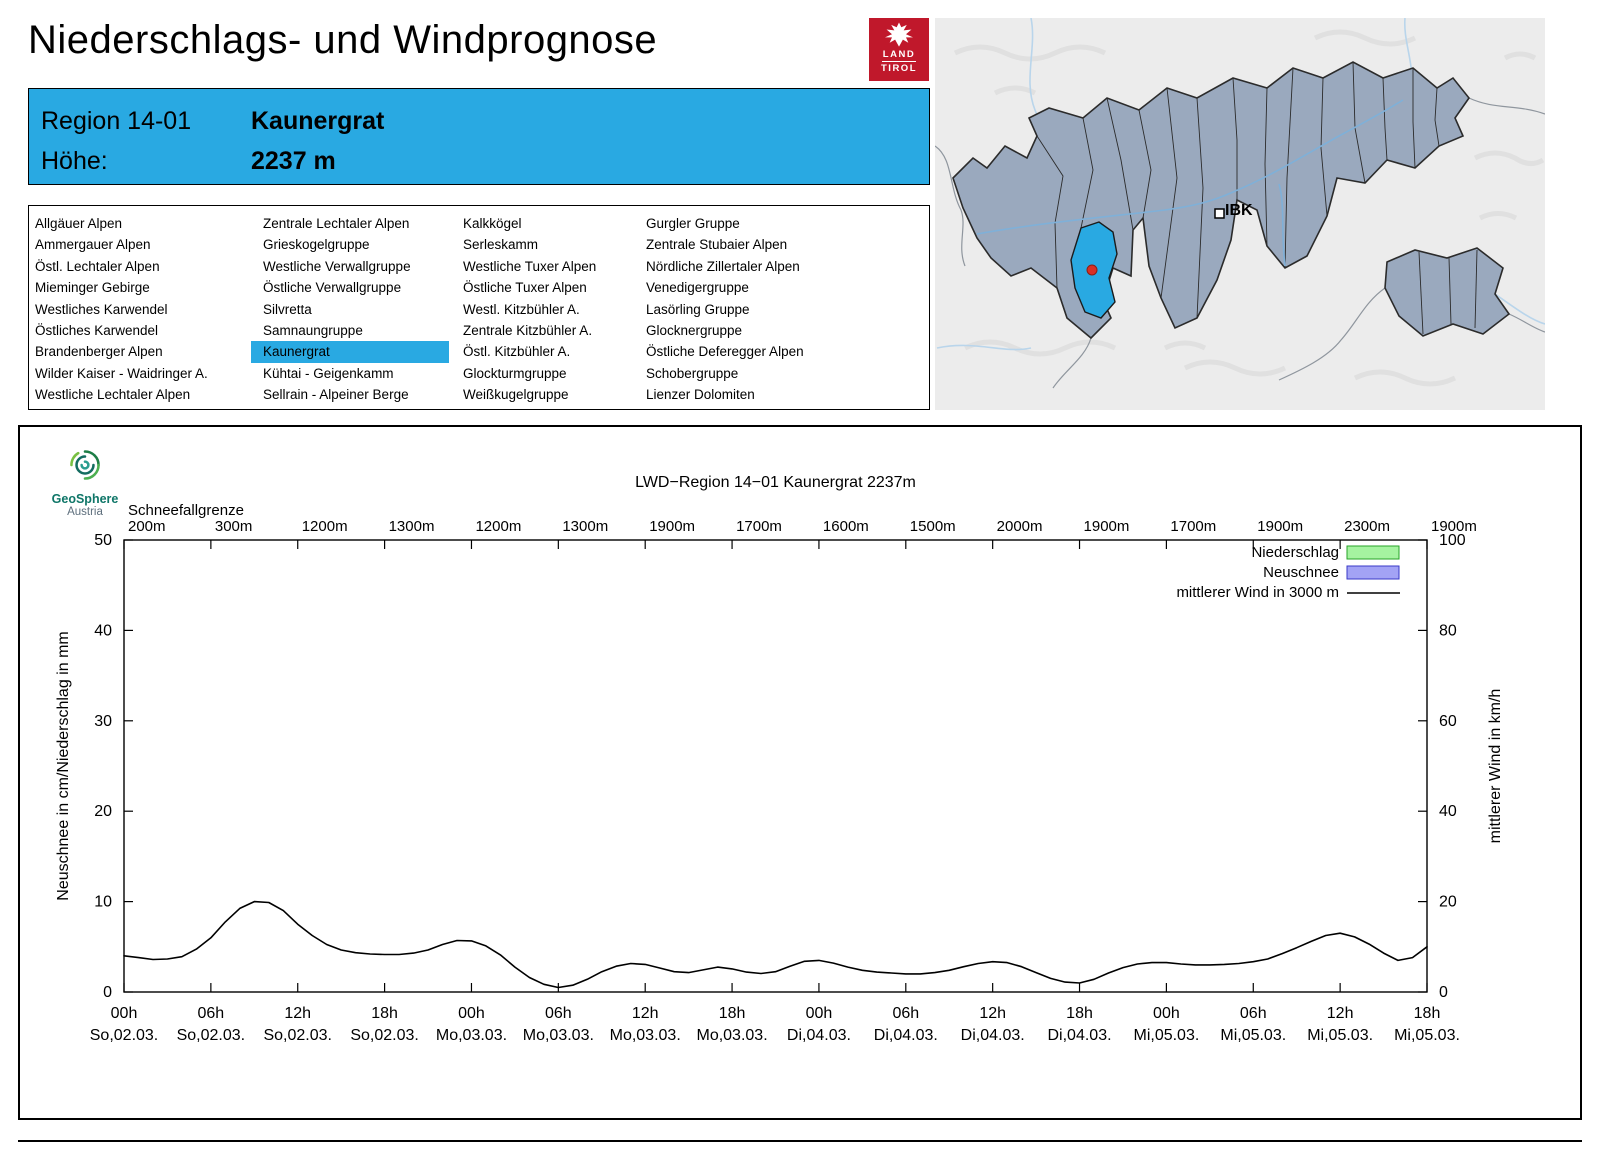 Image resolution: width=1600 pixels, height=1153 pixels. I want to click on region-item: Kühtai - Geigenkamm, so click(328, 373).